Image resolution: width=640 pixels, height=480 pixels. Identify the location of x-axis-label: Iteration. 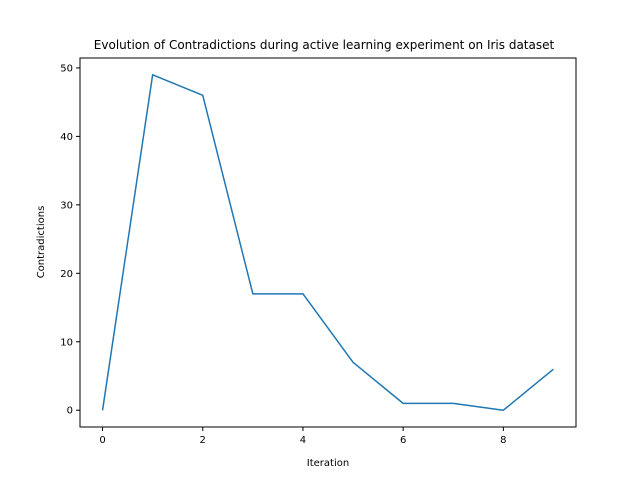
(328, 463).